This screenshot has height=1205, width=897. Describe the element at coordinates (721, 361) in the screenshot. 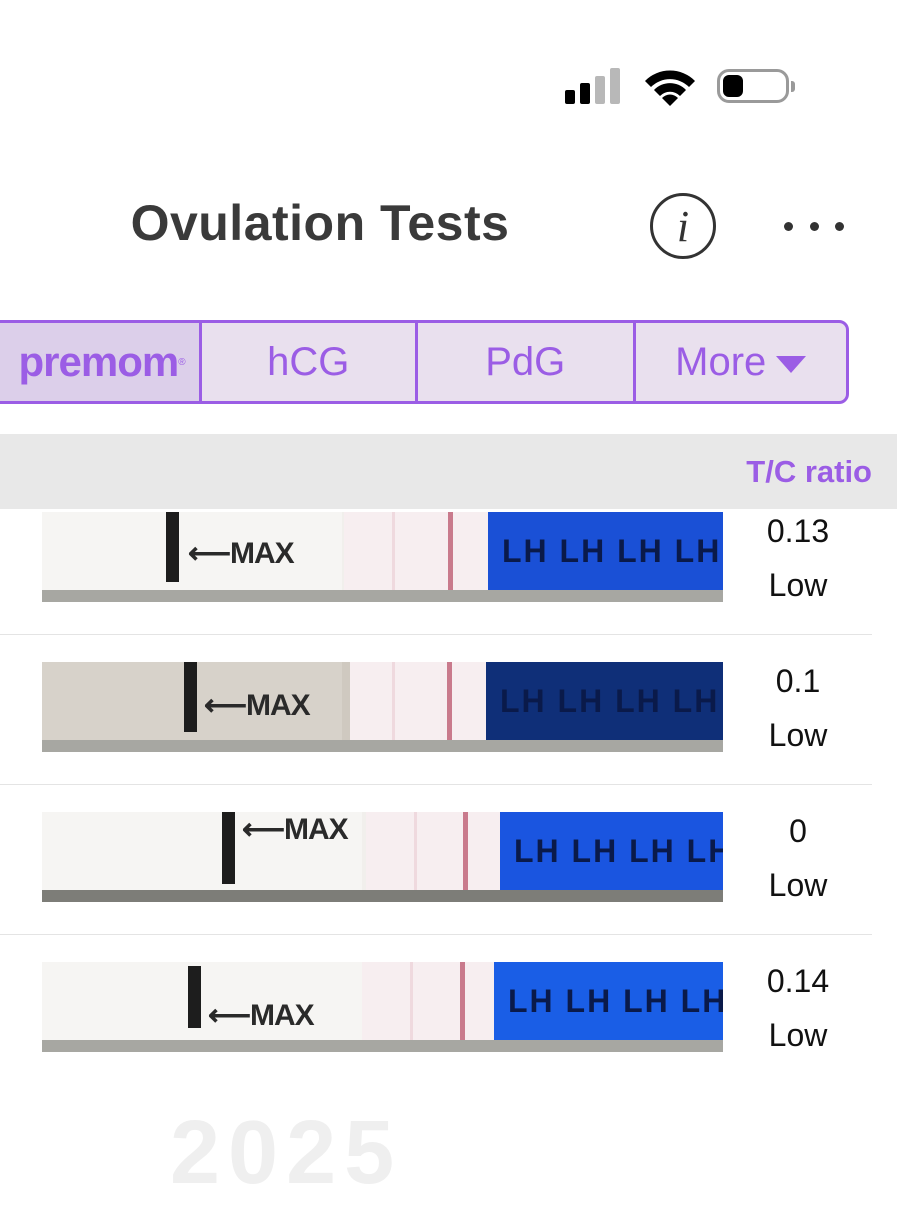

I see `tab-label: More` at that location.